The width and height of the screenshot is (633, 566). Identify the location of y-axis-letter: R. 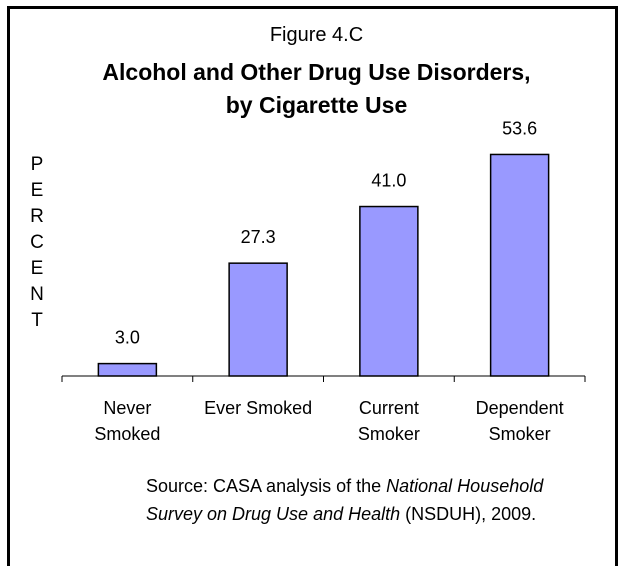
(37, 216).